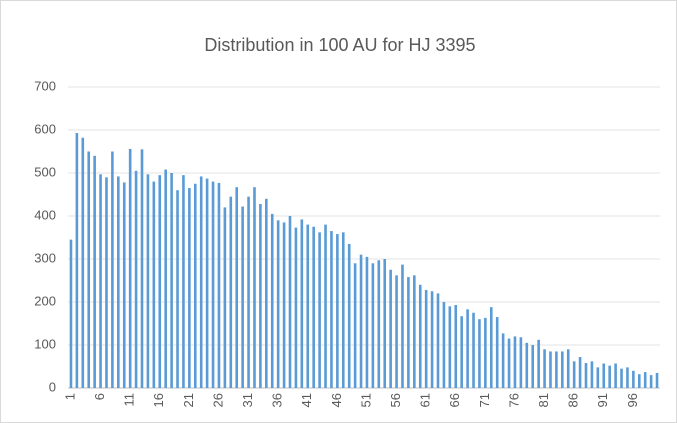  I want to click on y-tick-label: 700, so click(45, 85).